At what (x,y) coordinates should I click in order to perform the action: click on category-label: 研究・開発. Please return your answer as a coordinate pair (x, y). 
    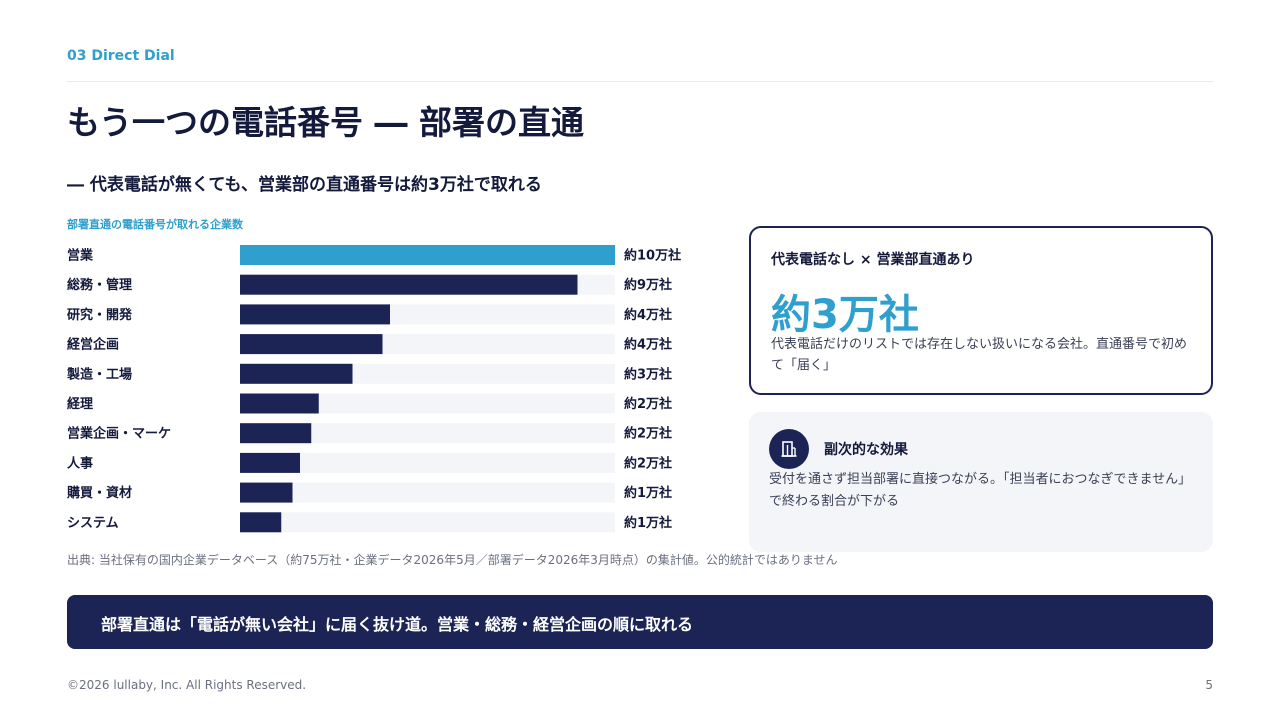
    Looking at the image, I should click on (100, 315).